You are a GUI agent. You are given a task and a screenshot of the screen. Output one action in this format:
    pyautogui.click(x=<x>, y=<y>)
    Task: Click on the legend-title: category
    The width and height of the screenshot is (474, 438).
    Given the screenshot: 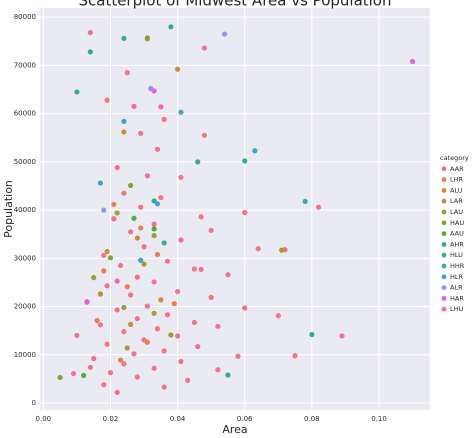 What is the action you would take?
    pyautogui.click(x=454, y=158)
    